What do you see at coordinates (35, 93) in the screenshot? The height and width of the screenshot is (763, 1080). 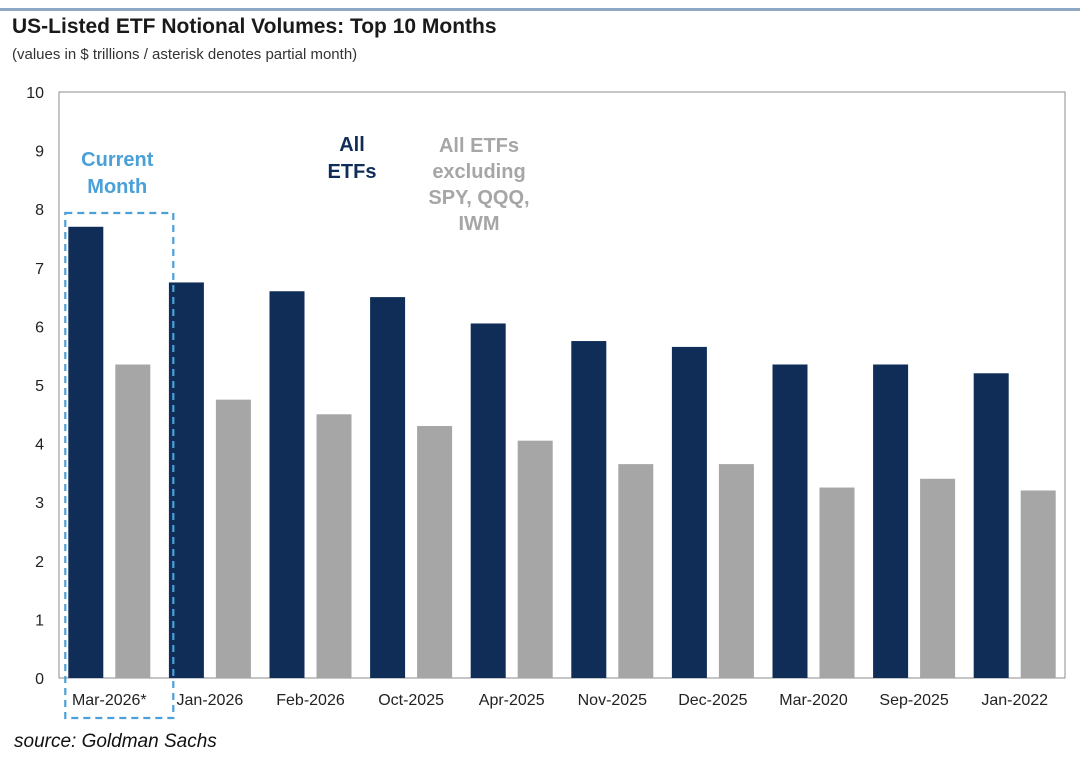 I see `y-tick-label: 10` at bounding box center [35, 93].